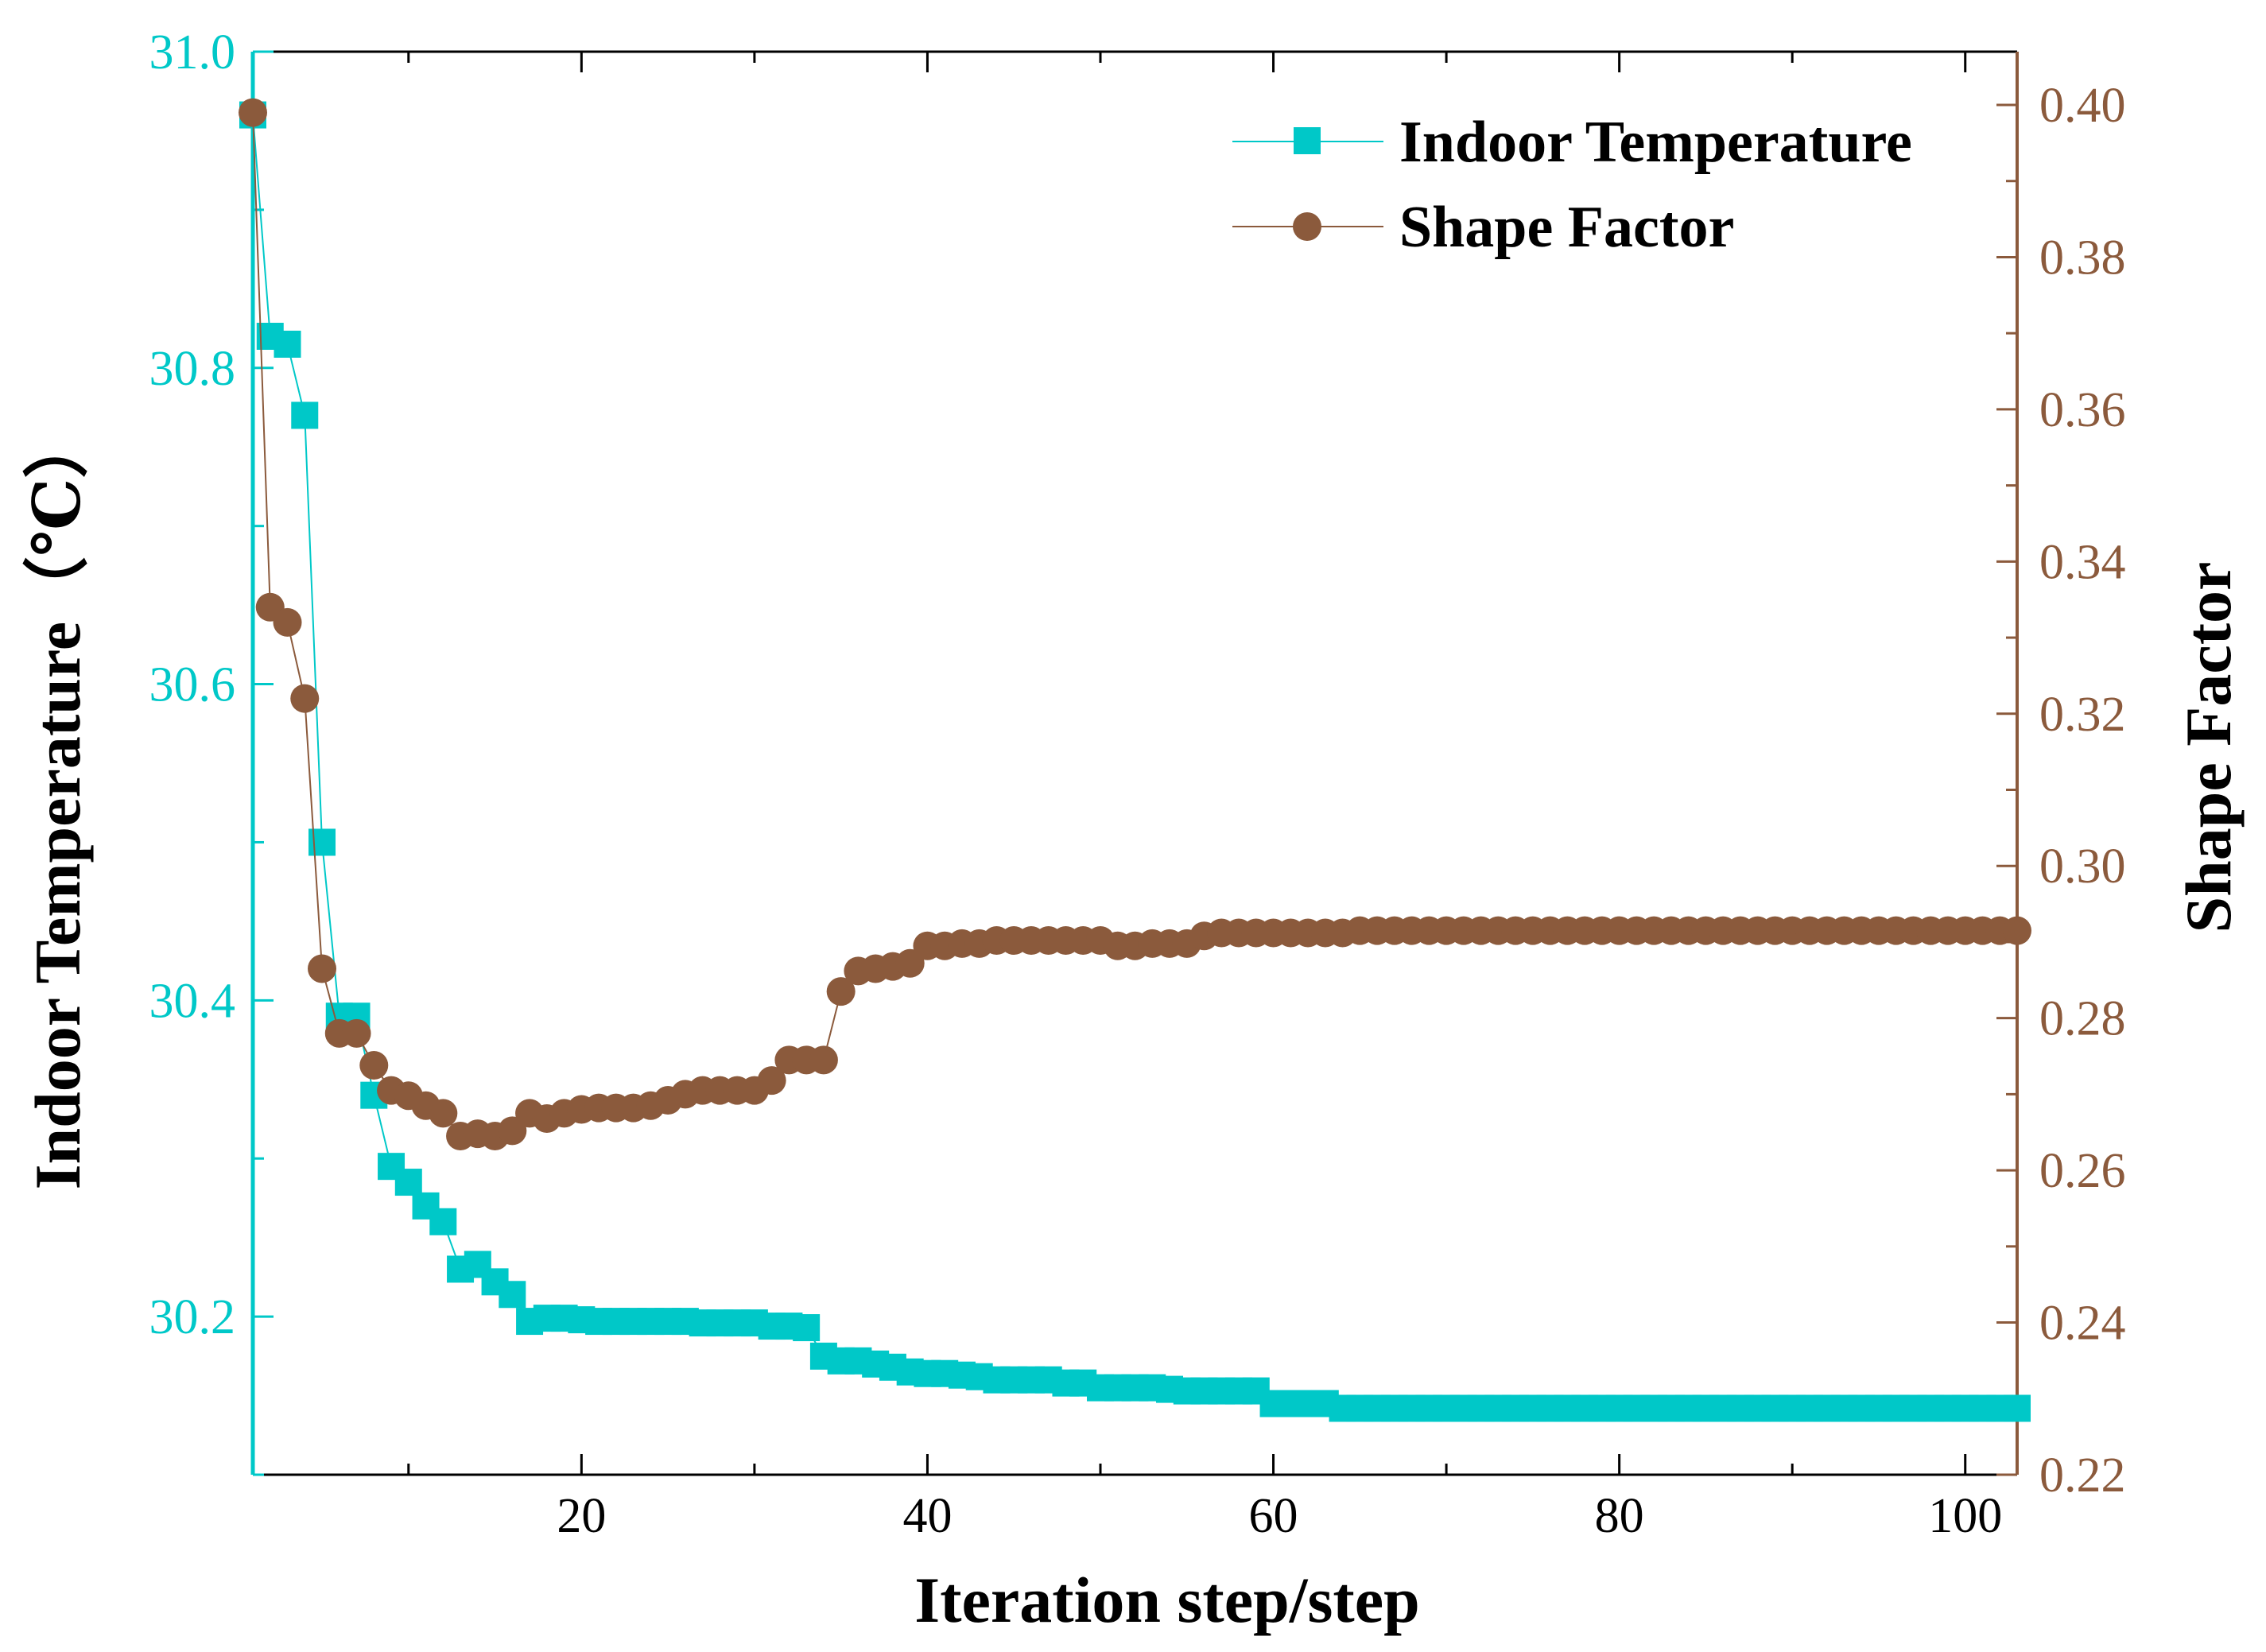  What do you see at coordinates (1566, 227) in the screenshot?
I see `legend-shape-label: Shape Factor` at bounding box center [1566, 227].